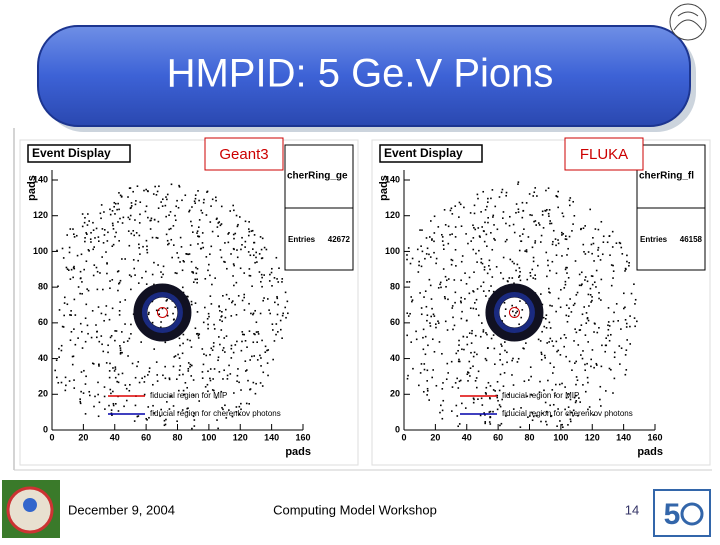 This screenshot has width=720, height=545. What do you see at coordinates (215, 413) in the screenshot?
I see `legend-label: fiducial region for cherenkov photons` at bounding box center [215, 413].